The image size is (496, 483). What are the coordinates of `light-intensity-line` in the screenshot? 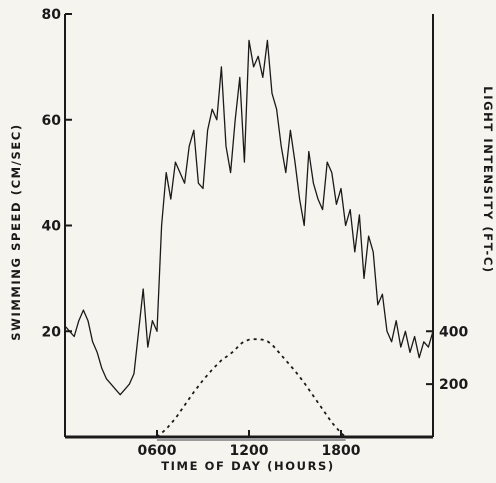 It's located at (251, 388).